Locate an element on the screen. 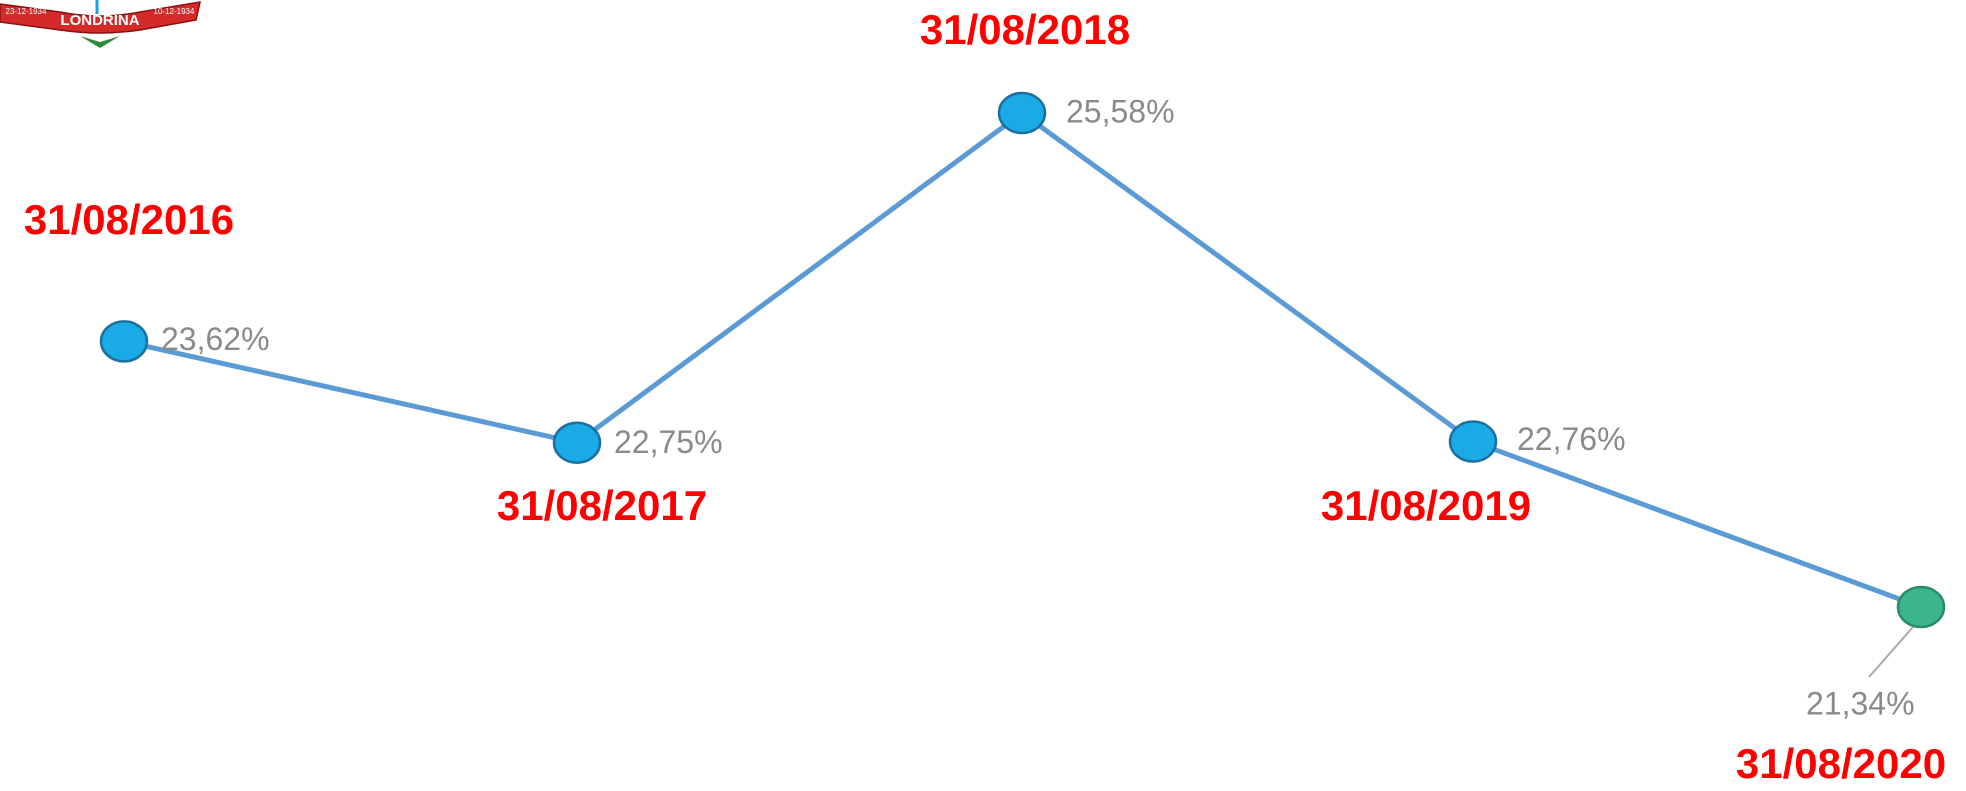 The image size is (1966, 791). category-label: 31/08/2018 is located at coordinates (1025, 29).